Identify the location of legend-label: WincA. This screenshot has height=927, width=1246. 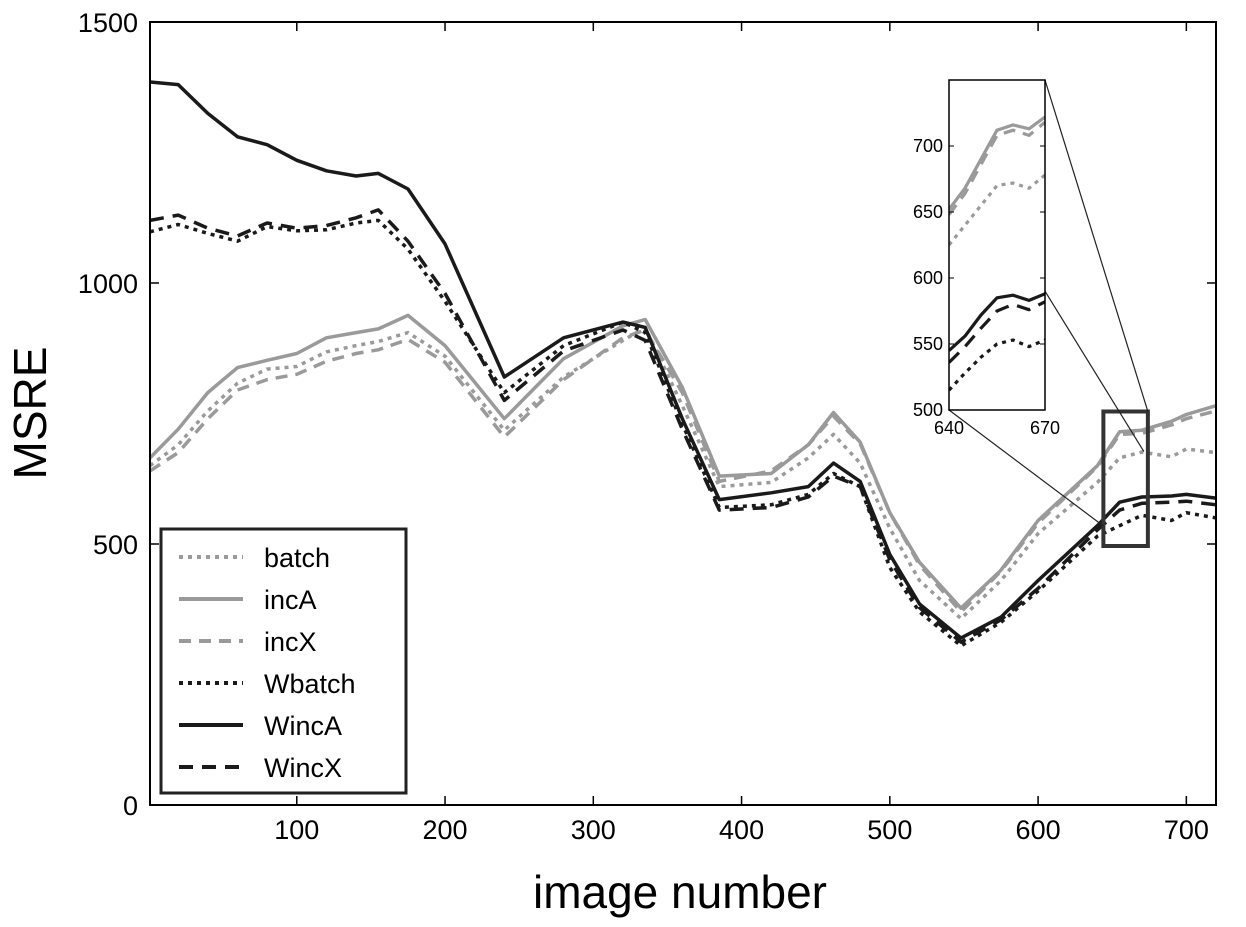
(303, 726).